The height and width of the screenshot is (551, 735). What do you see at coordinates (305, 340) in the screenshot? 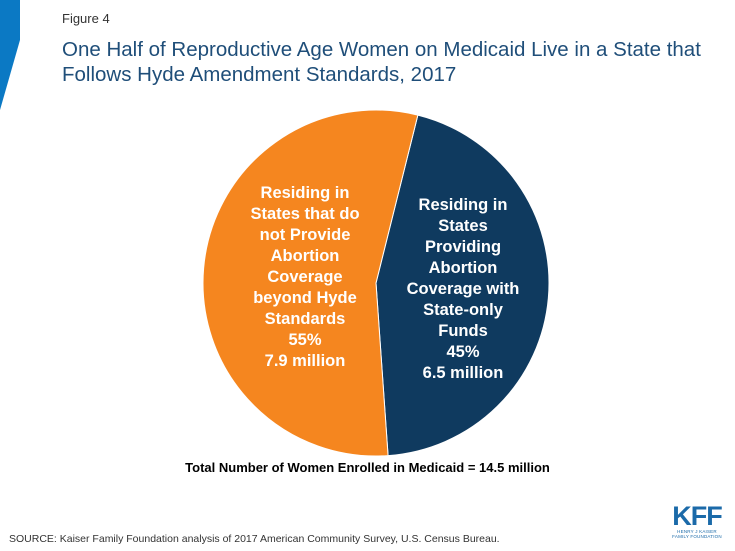
I see `slice-percent-label: 55%` at bounding box center [305, 340].